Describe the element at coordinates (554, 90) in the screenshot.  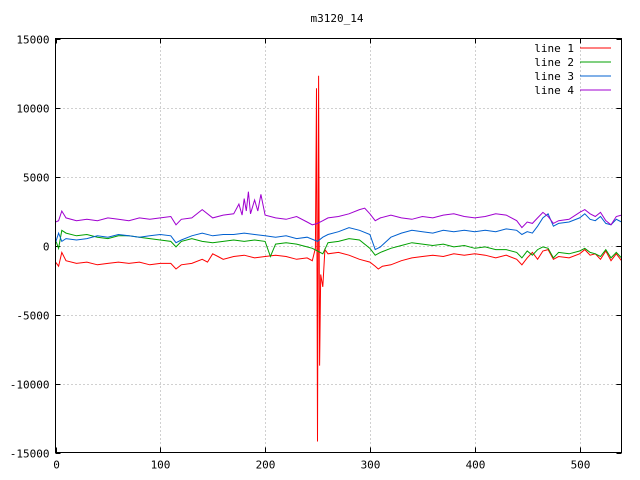
I see `legend-label-4: line 4` at that location.